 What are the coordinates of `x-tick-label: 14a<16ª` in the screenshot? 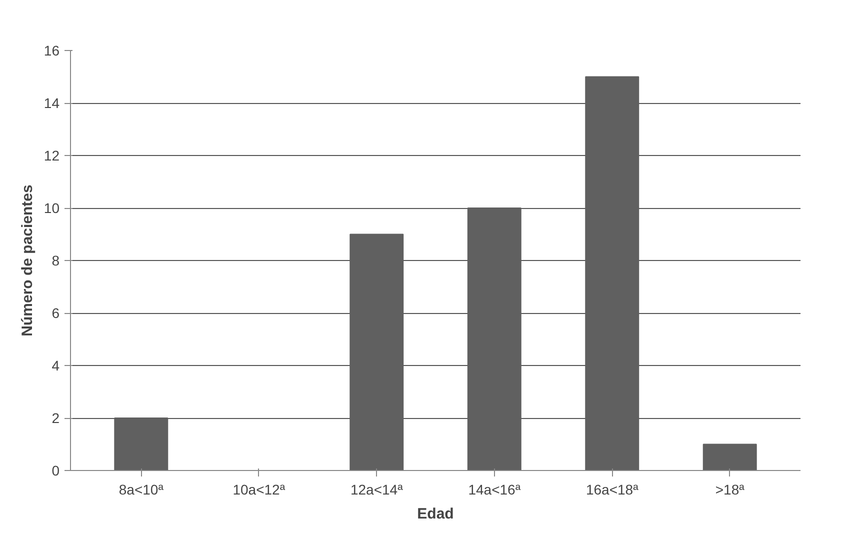 It's located at (495, 490).